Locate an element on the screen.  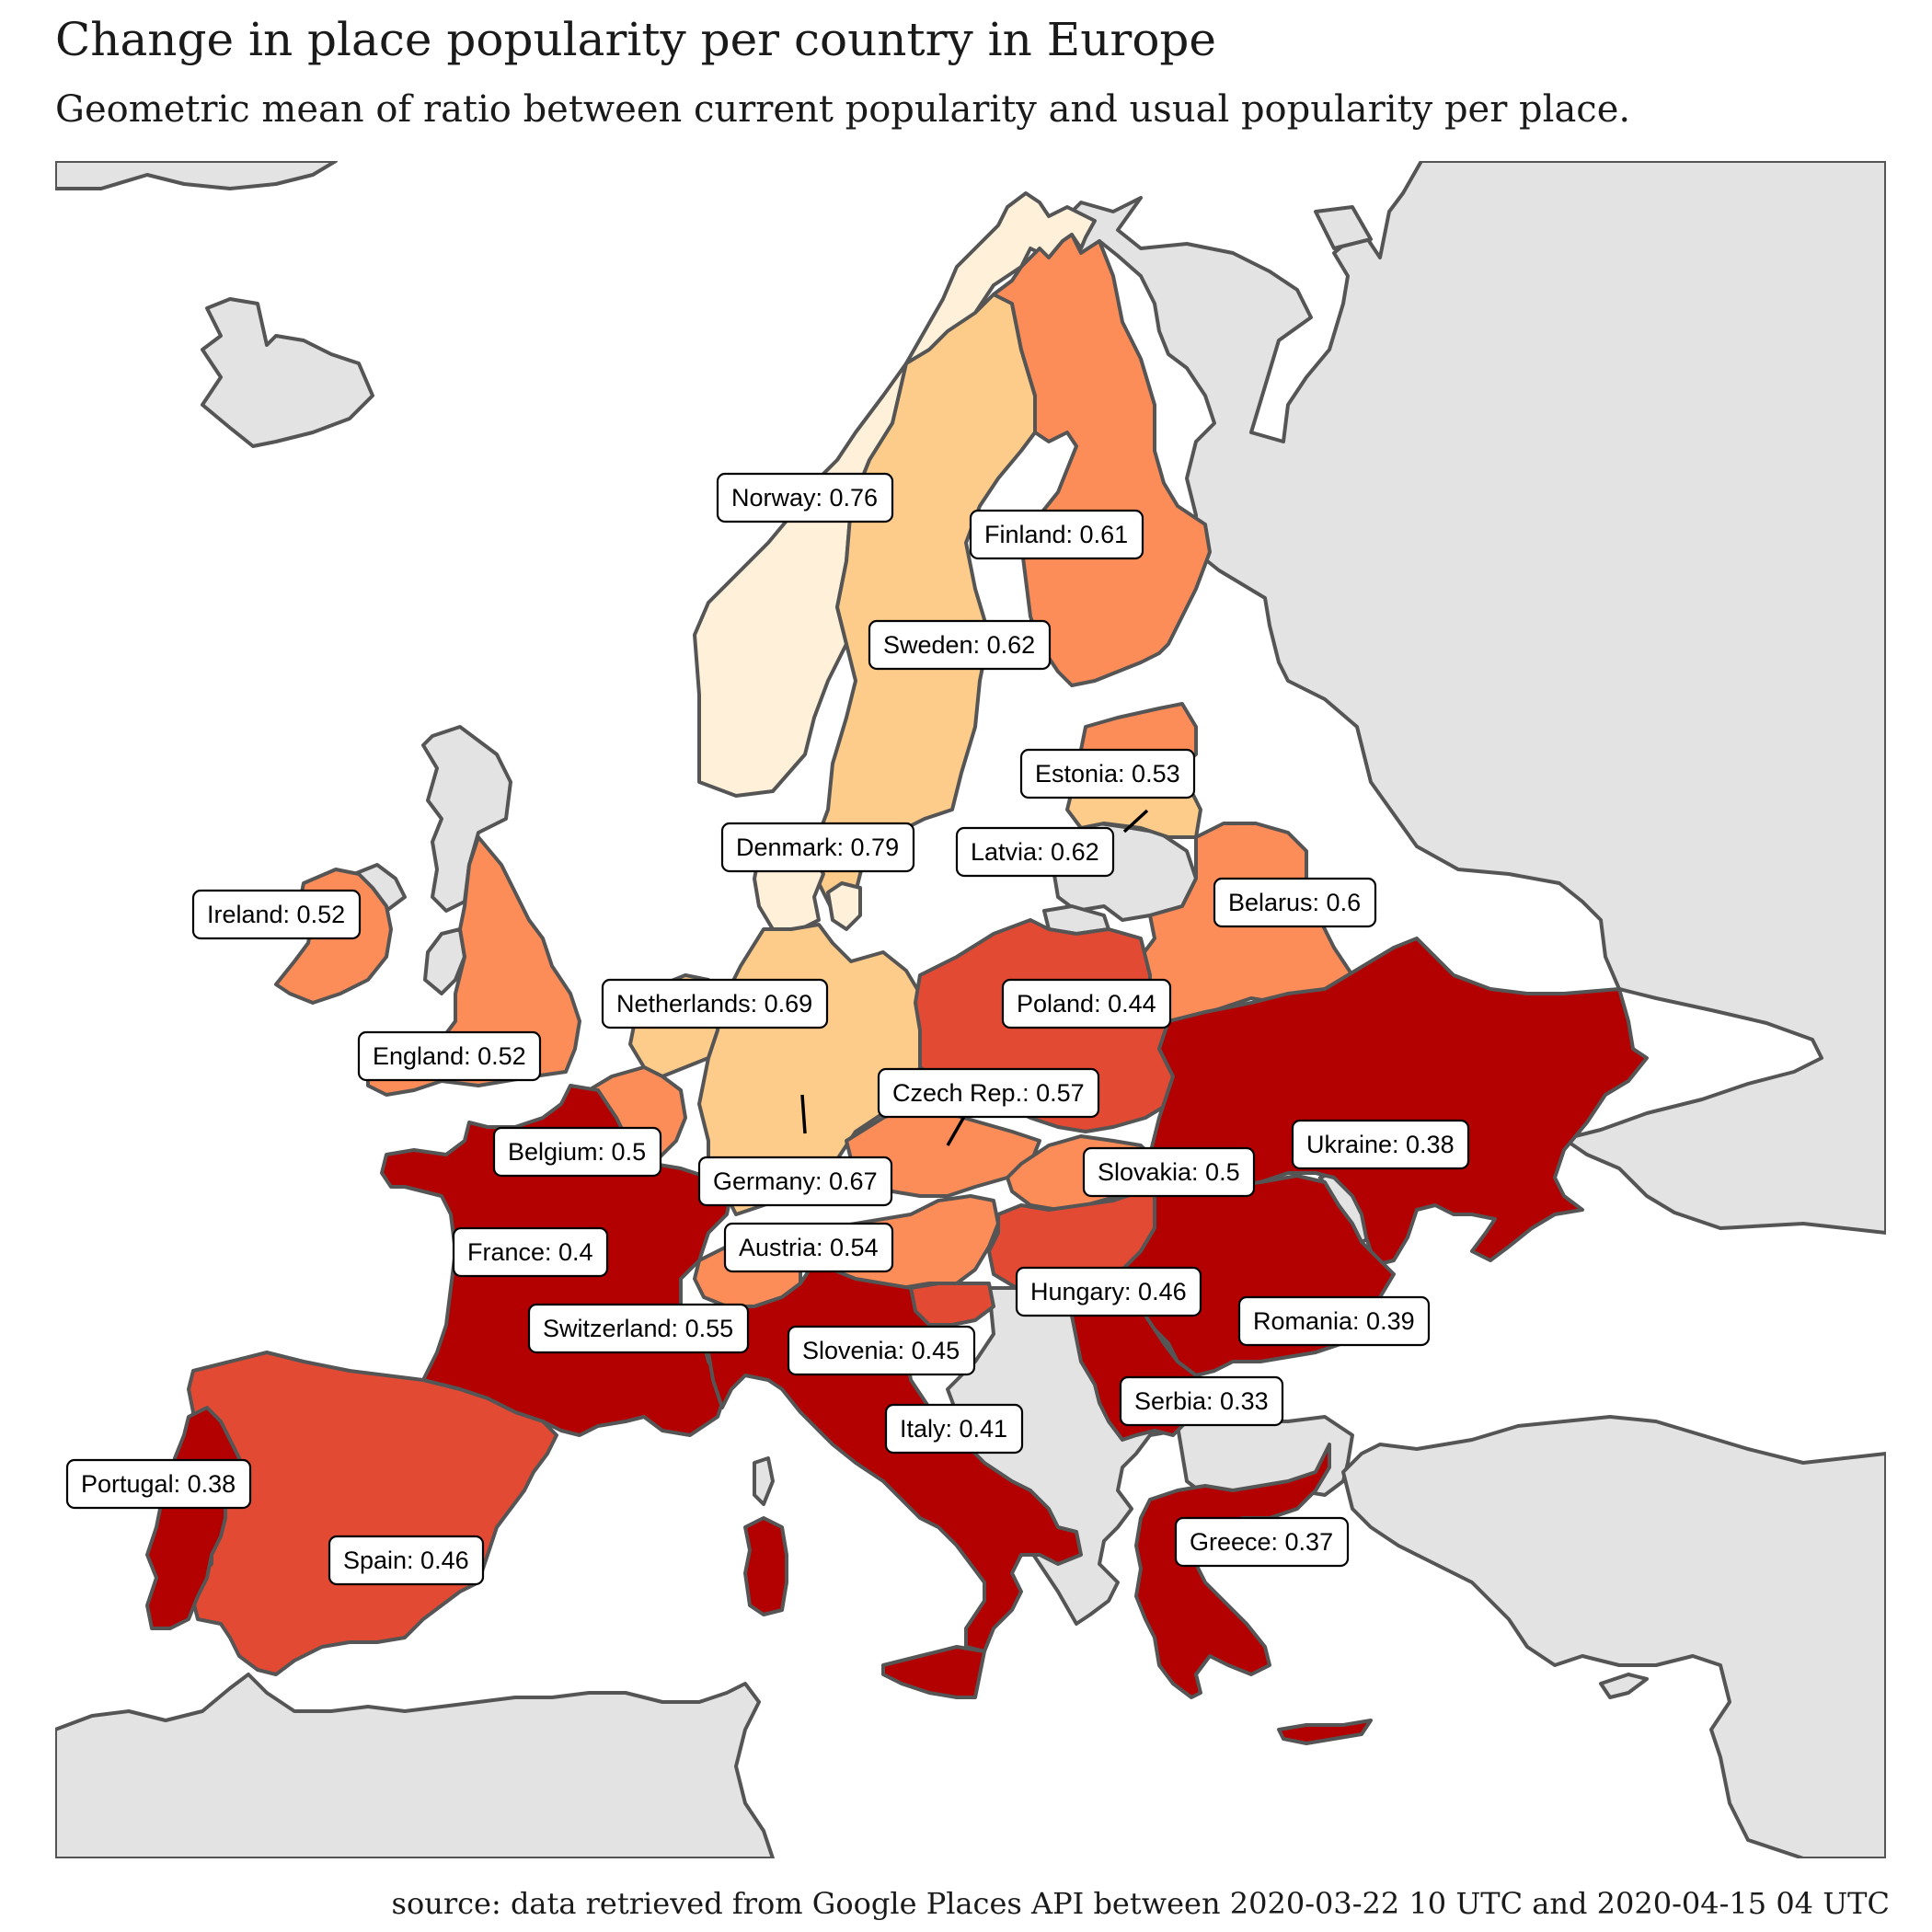
label-box-estonia is located at coordinates (1107, 773).